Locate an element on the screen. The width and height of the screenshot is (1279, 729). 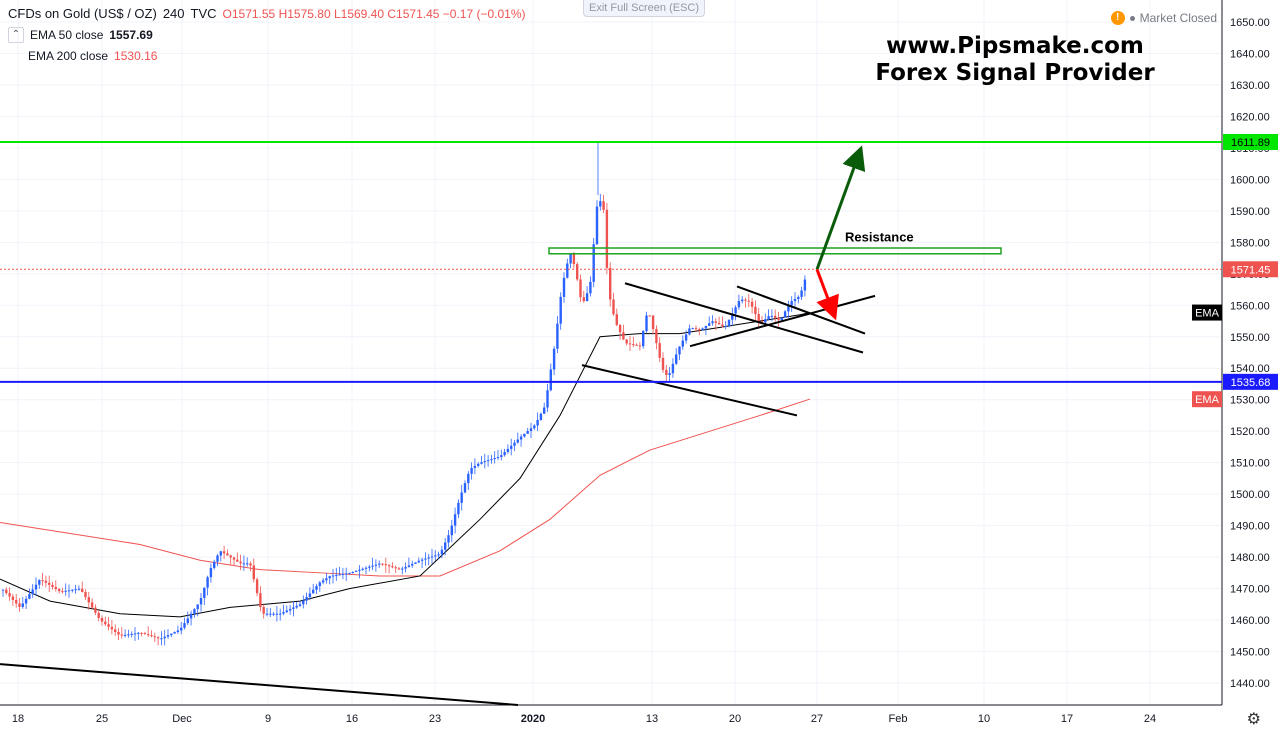
gear-icon: ⚙ is located at coordinates (1253, 719).